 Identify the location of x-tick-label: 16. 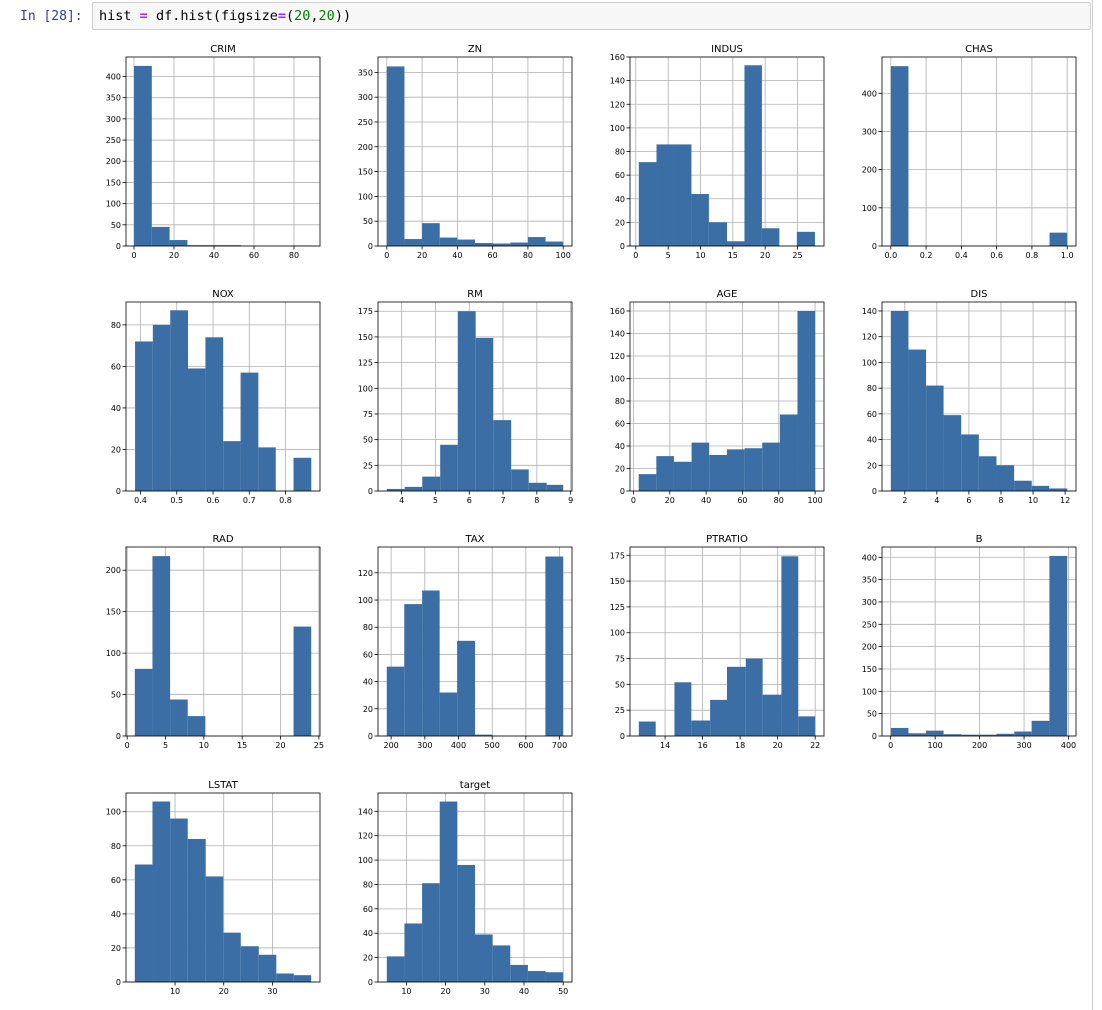
(703, 745).